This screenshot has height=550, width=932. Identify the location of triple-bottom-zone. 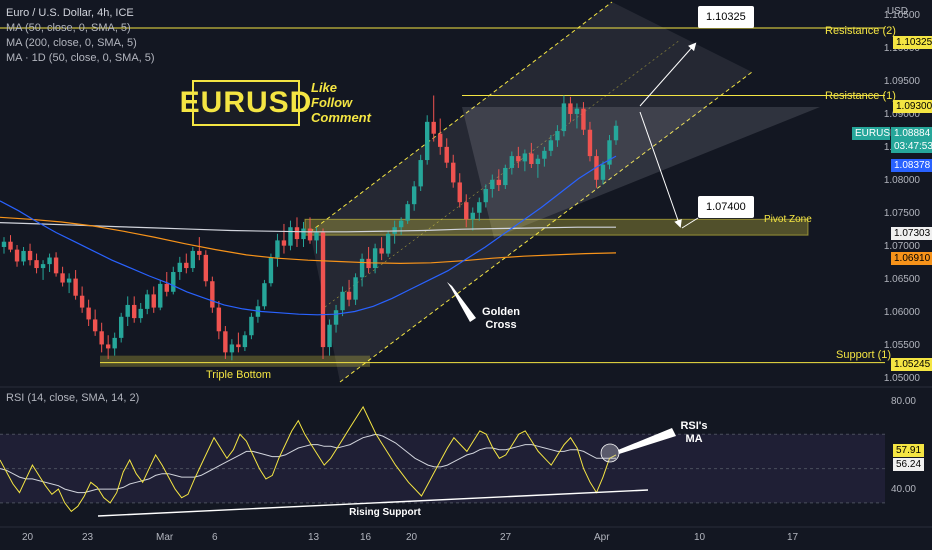
(235, 361).